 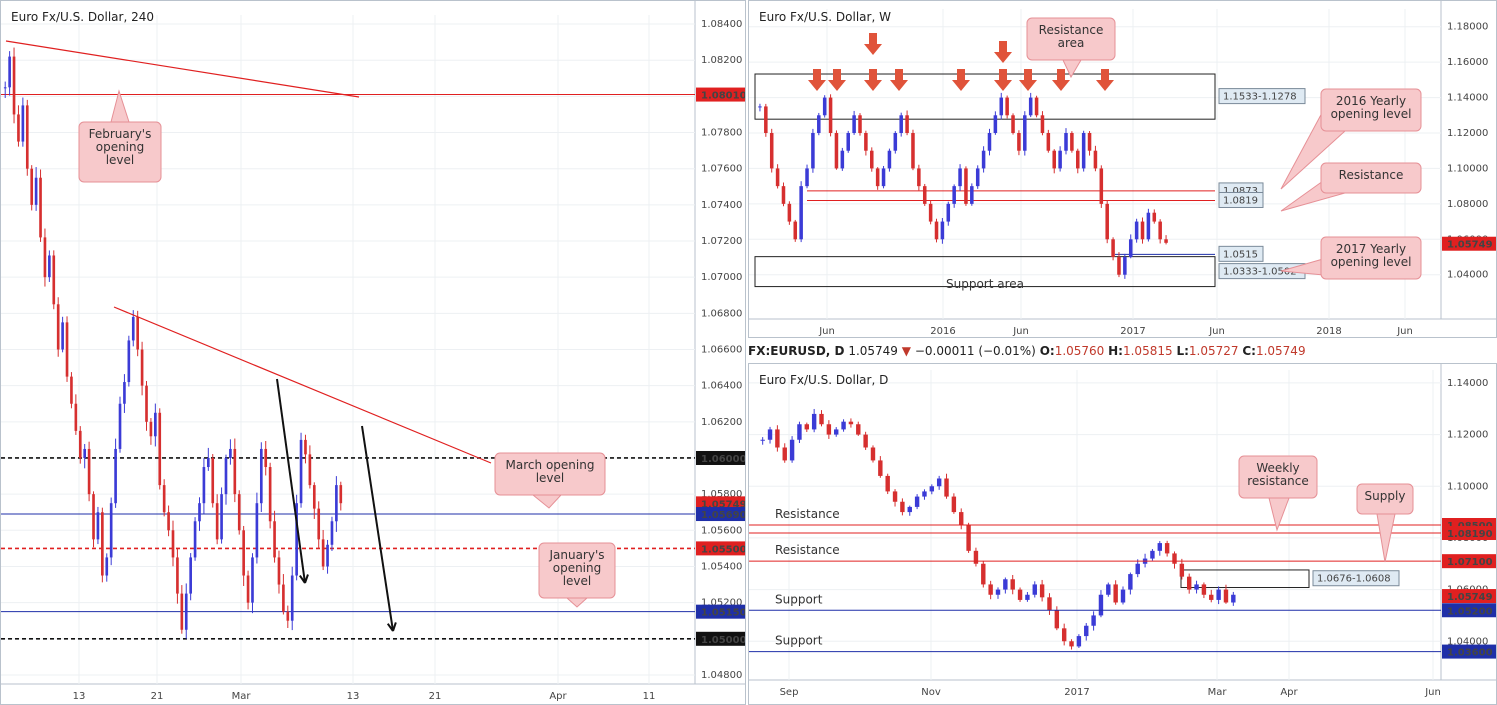 I want to click on price-tag-label: 1.05200, so click(x=1470, y=611).